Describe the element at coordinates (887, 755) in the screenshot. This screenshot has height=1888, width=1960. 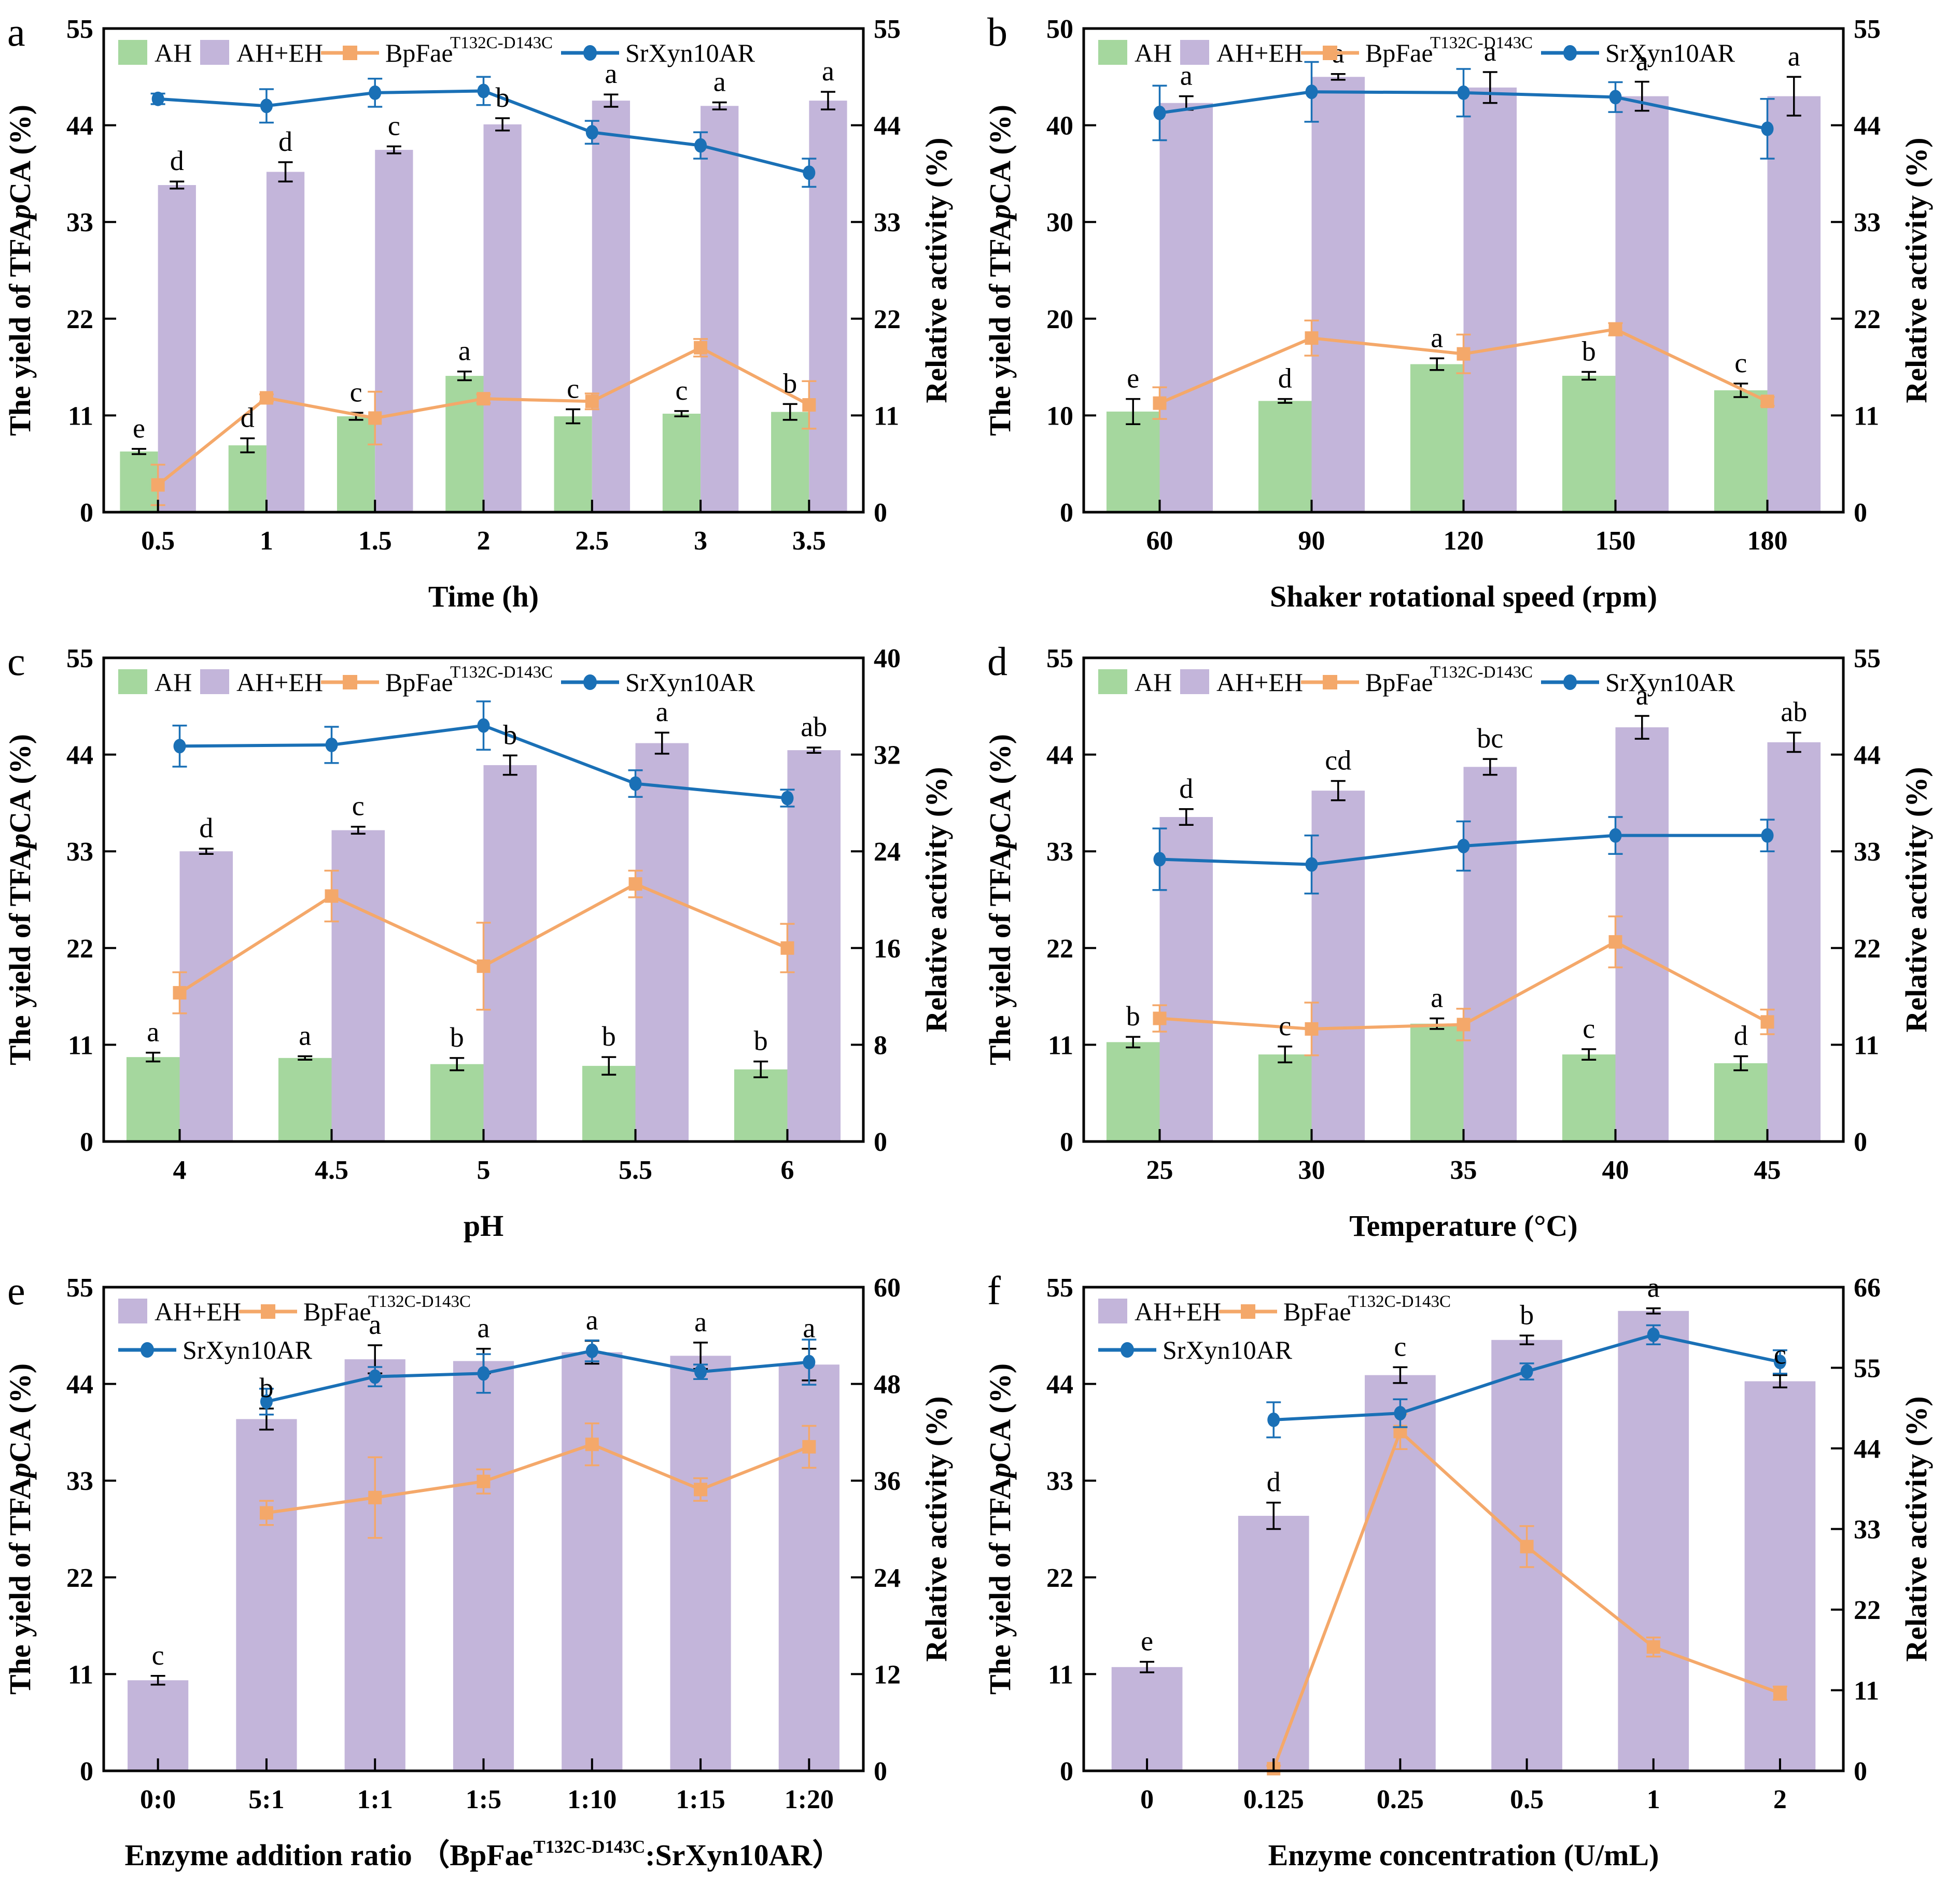
I see `right-tick-label: 32` at that location.